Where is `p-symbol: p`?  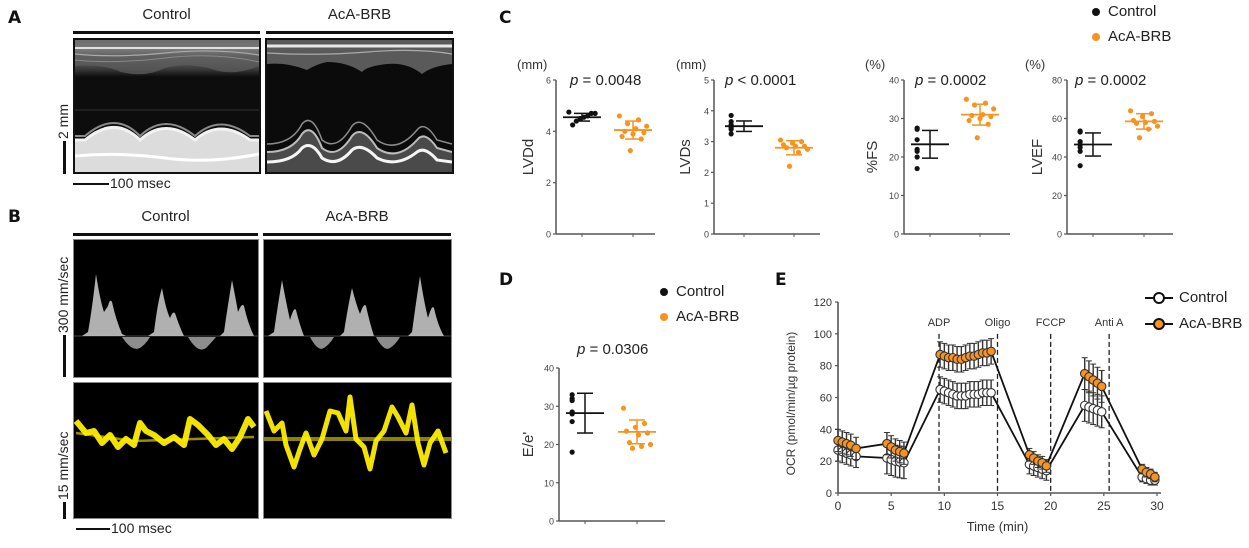
p-symbol: p is located at coordinates (918, 80).